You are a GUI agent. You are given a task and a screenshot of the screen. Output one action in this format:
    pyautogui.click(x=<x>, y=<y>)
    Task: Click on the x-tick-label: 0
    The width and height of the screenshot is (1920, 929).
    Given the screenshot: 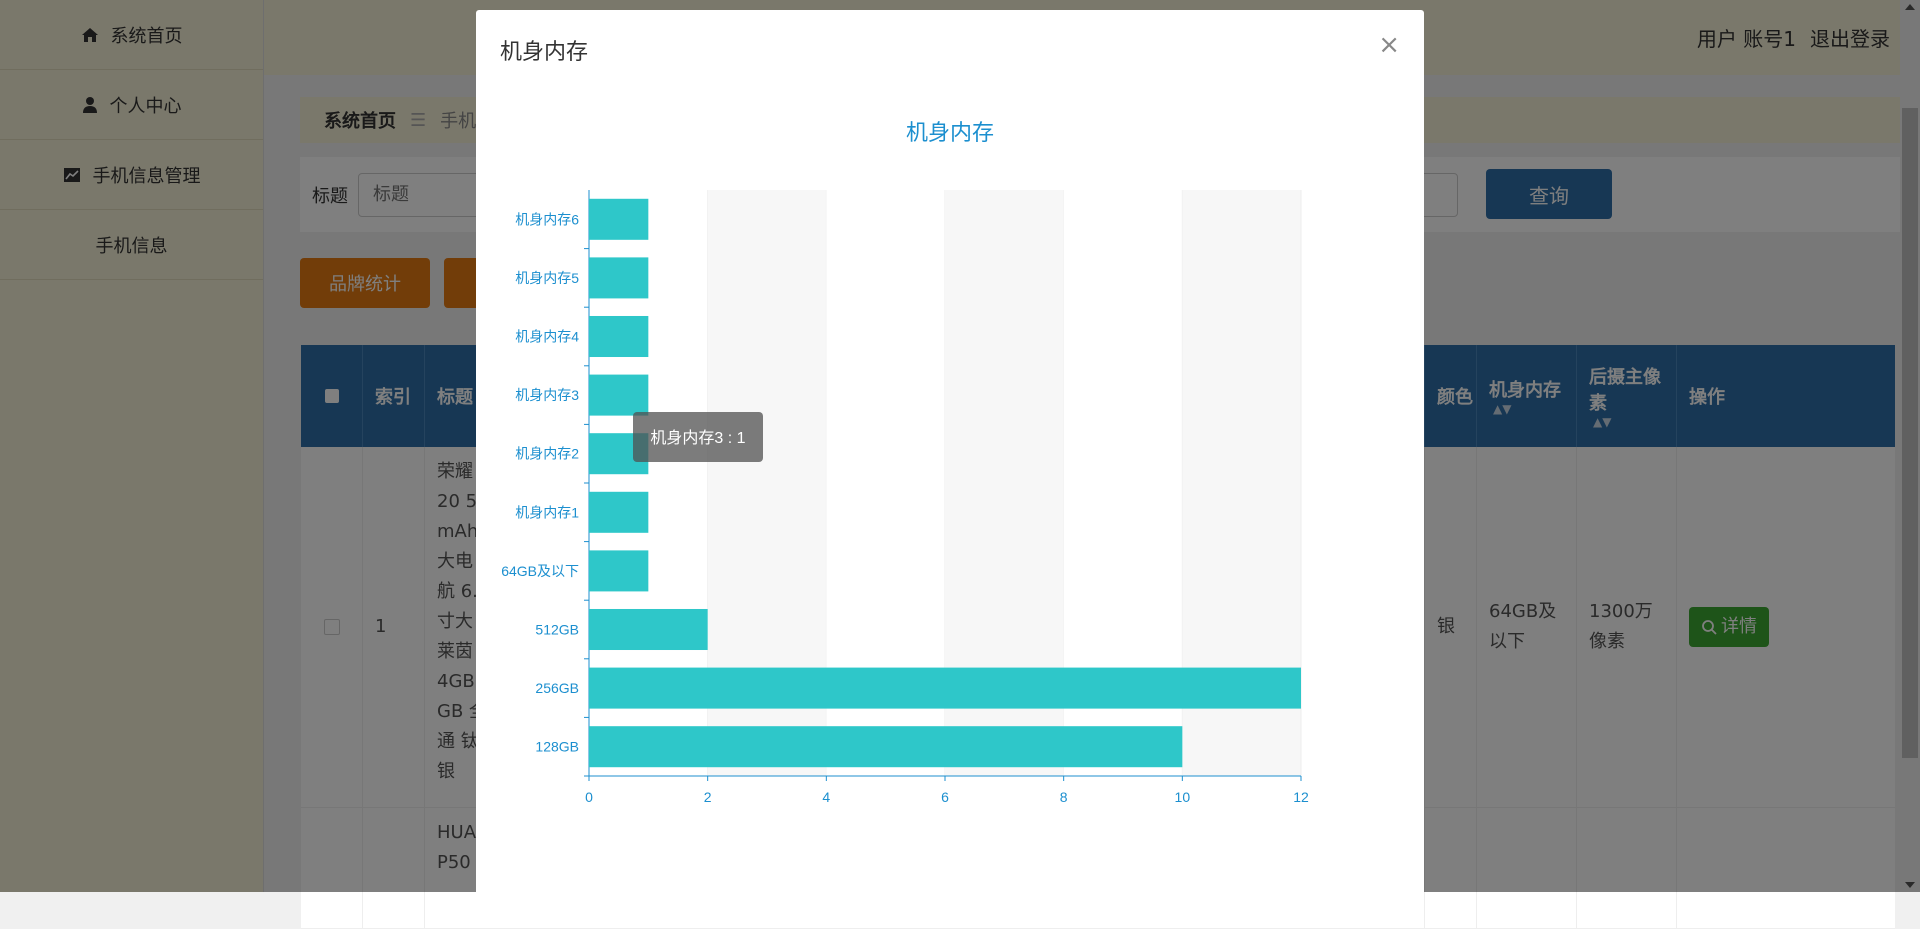 What is the action you would take?
    pyautogui.click(x=589, y=797)
    